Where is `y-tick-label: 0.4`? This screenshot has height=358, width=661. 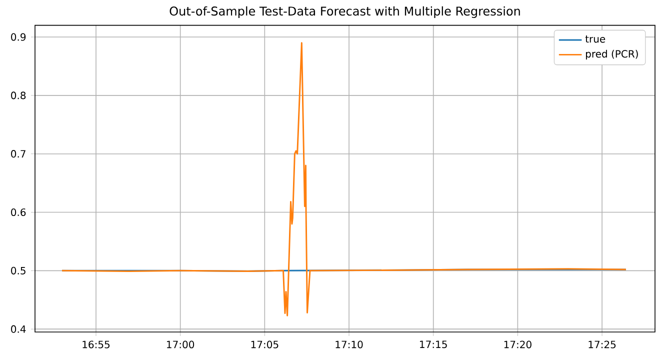
y-tick-label: 0.4 is located at coordinates (18, 329).